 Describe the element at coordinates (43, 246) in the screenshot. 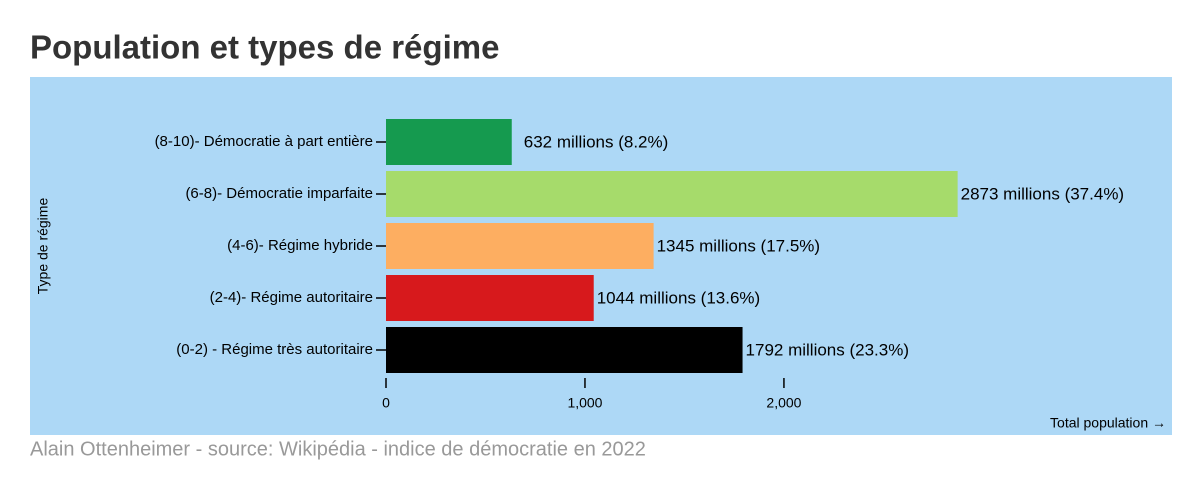

I see `y-axis-label: Type de régime` at that location.